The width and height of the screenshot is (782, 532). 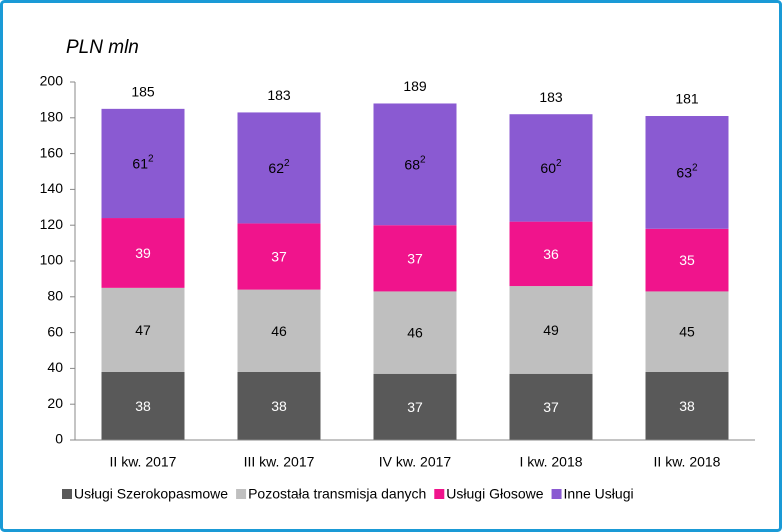 I want to click on value-label: 49, so click(x=551, y=330).